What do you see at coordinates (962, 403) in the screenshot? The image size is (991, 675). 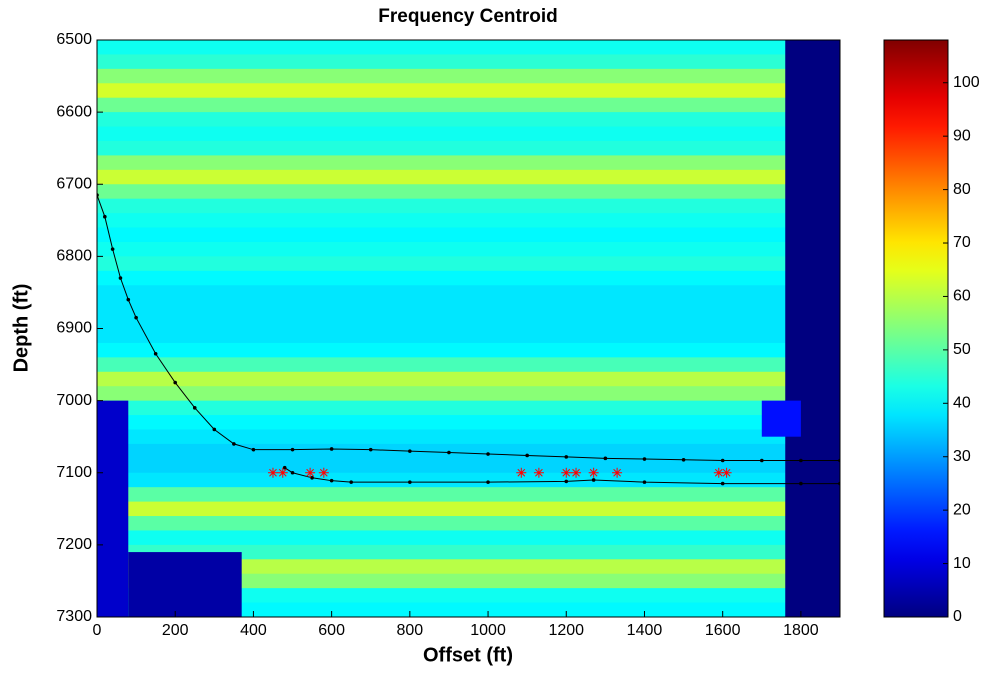 I see `colorbar-tick-label: 40` at bounding box center [962, 403].